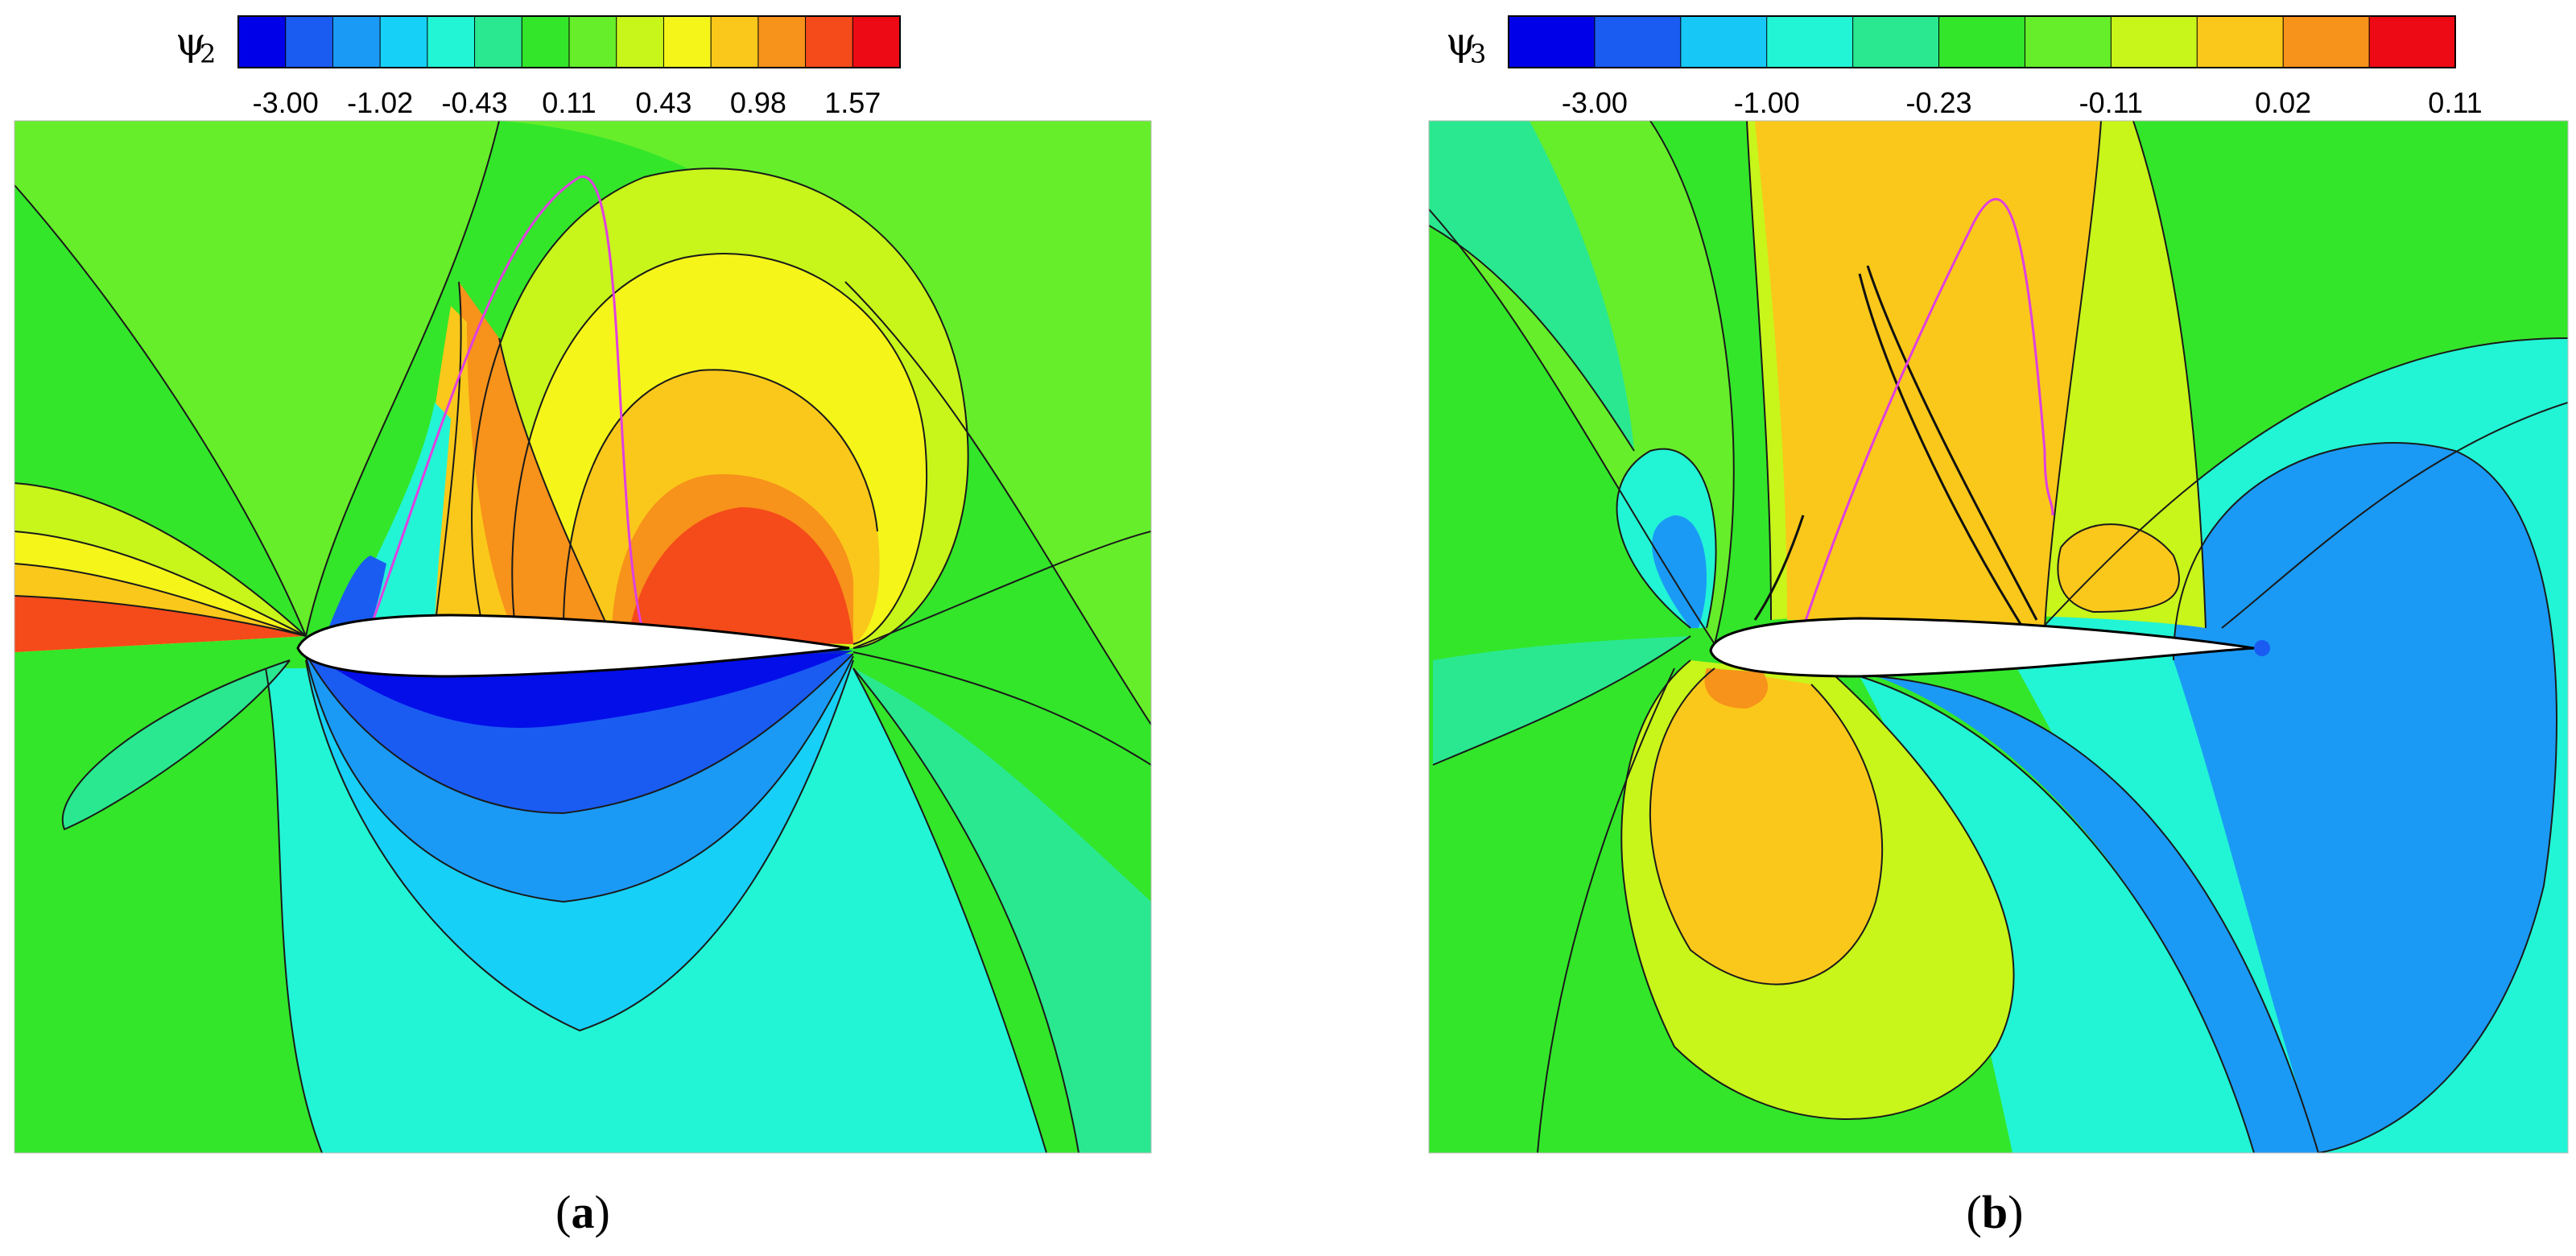 The height and width of the screenshot is (1256, 2576). Describe the element at coordinates (1995, 1212) in the screenshot. I see `caption-b: (b)` at that location.